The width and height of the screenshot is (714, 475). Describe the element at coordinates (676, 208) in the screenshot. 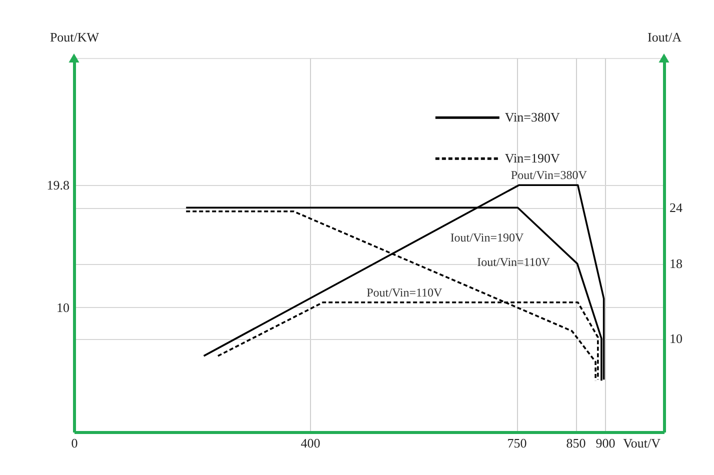

I see `y2-tick-label: 24` at that location.